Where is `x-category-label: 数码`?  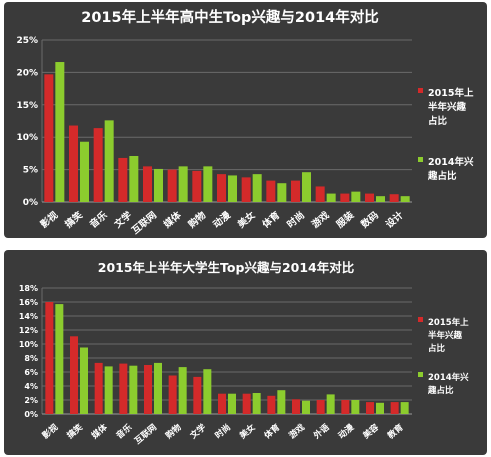
x-category-label: 数码 is located at coordinates (369, 220).